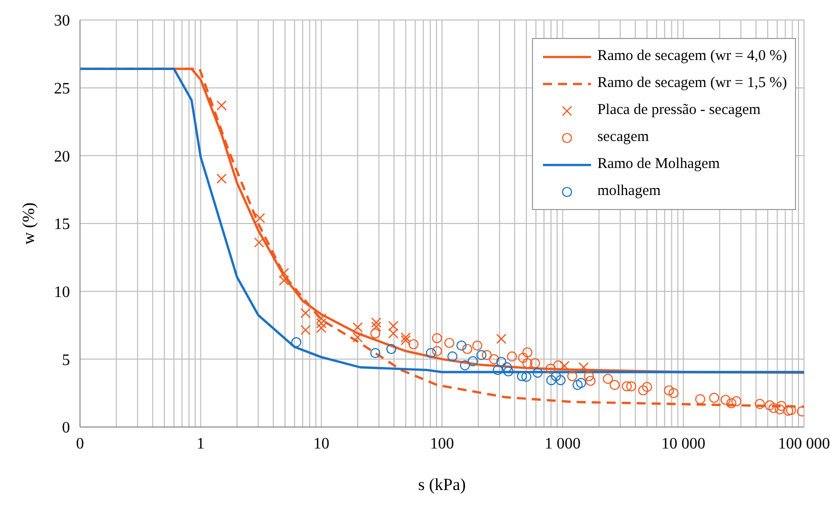 The width and height of the screenshot is (834, 505). What do you see at coordinates (692, 83) in the screenshot?
I see `legend-label: Ramo de secagem (wr = 1,5 %)` at bounding box center [692, 83].